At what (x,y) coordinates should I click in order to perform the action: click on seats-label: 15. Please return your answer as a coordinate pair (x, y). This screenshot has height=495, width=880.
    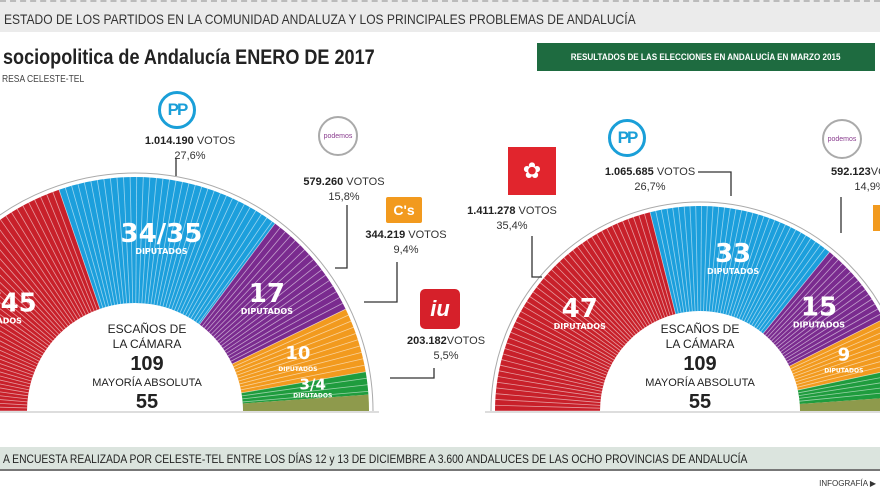
    Looking at the image, I should click on (819, 308).